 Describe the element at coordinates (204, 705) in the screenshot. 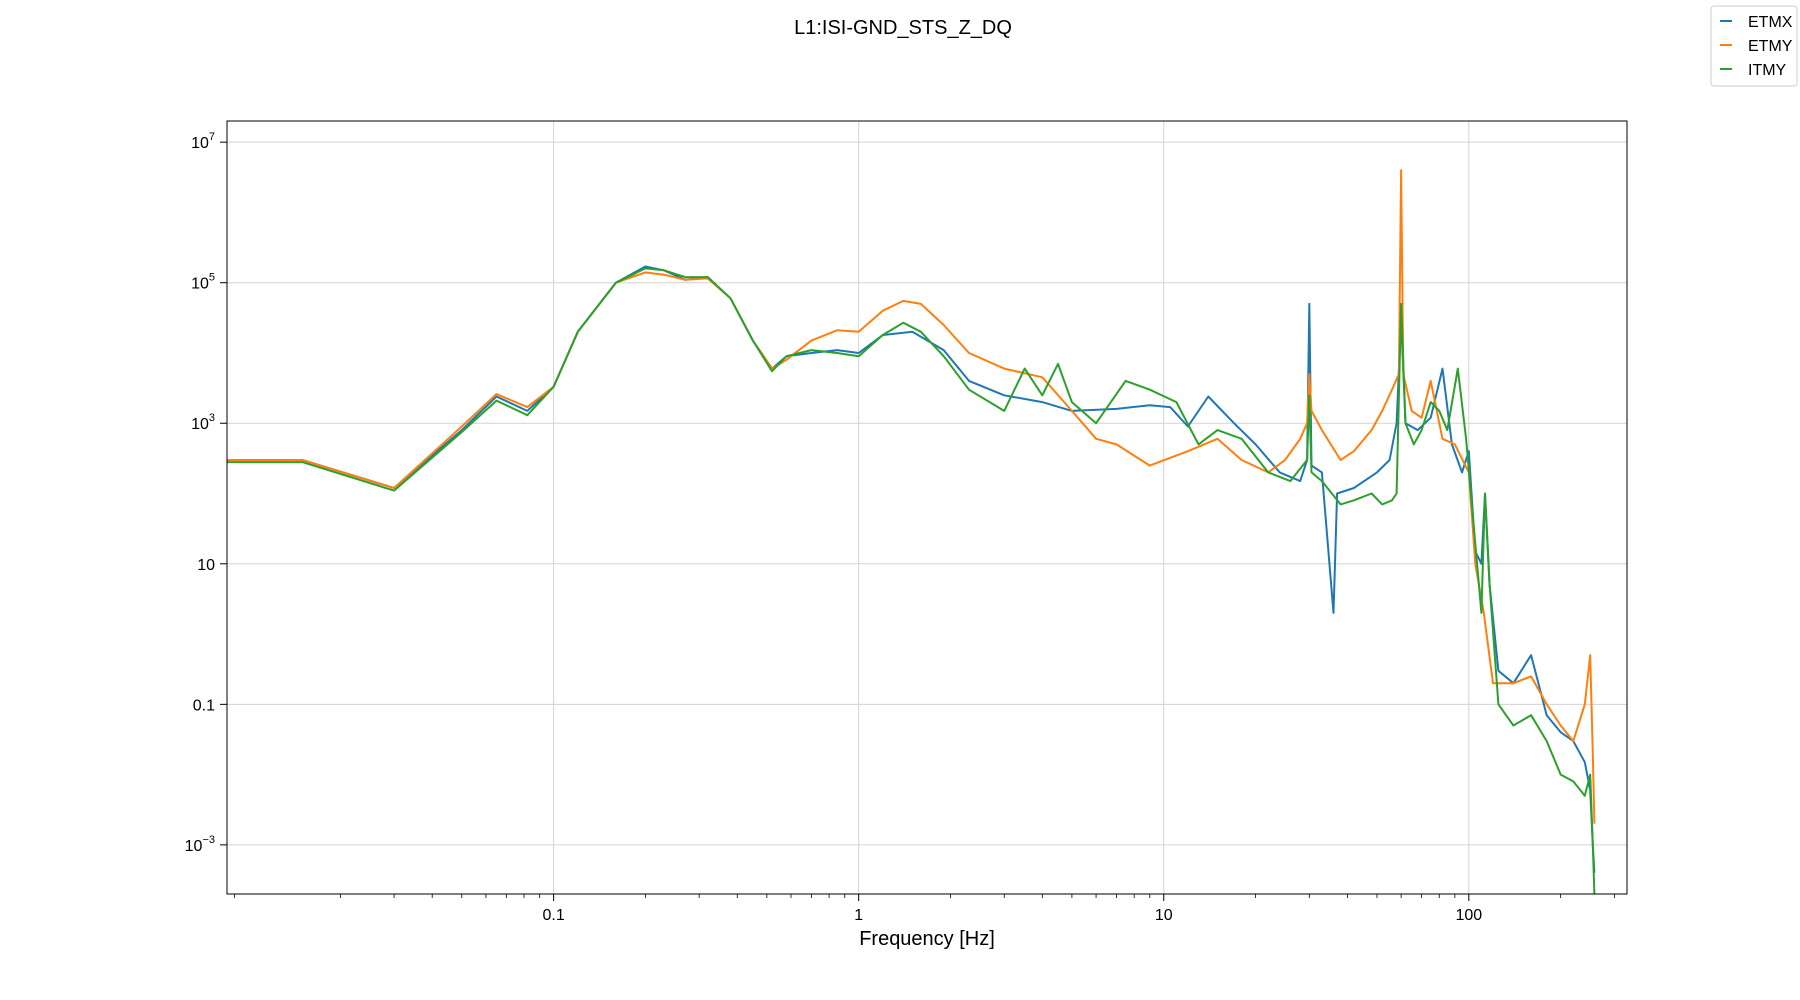

I see `y-tick-label: 0.1` at that location.